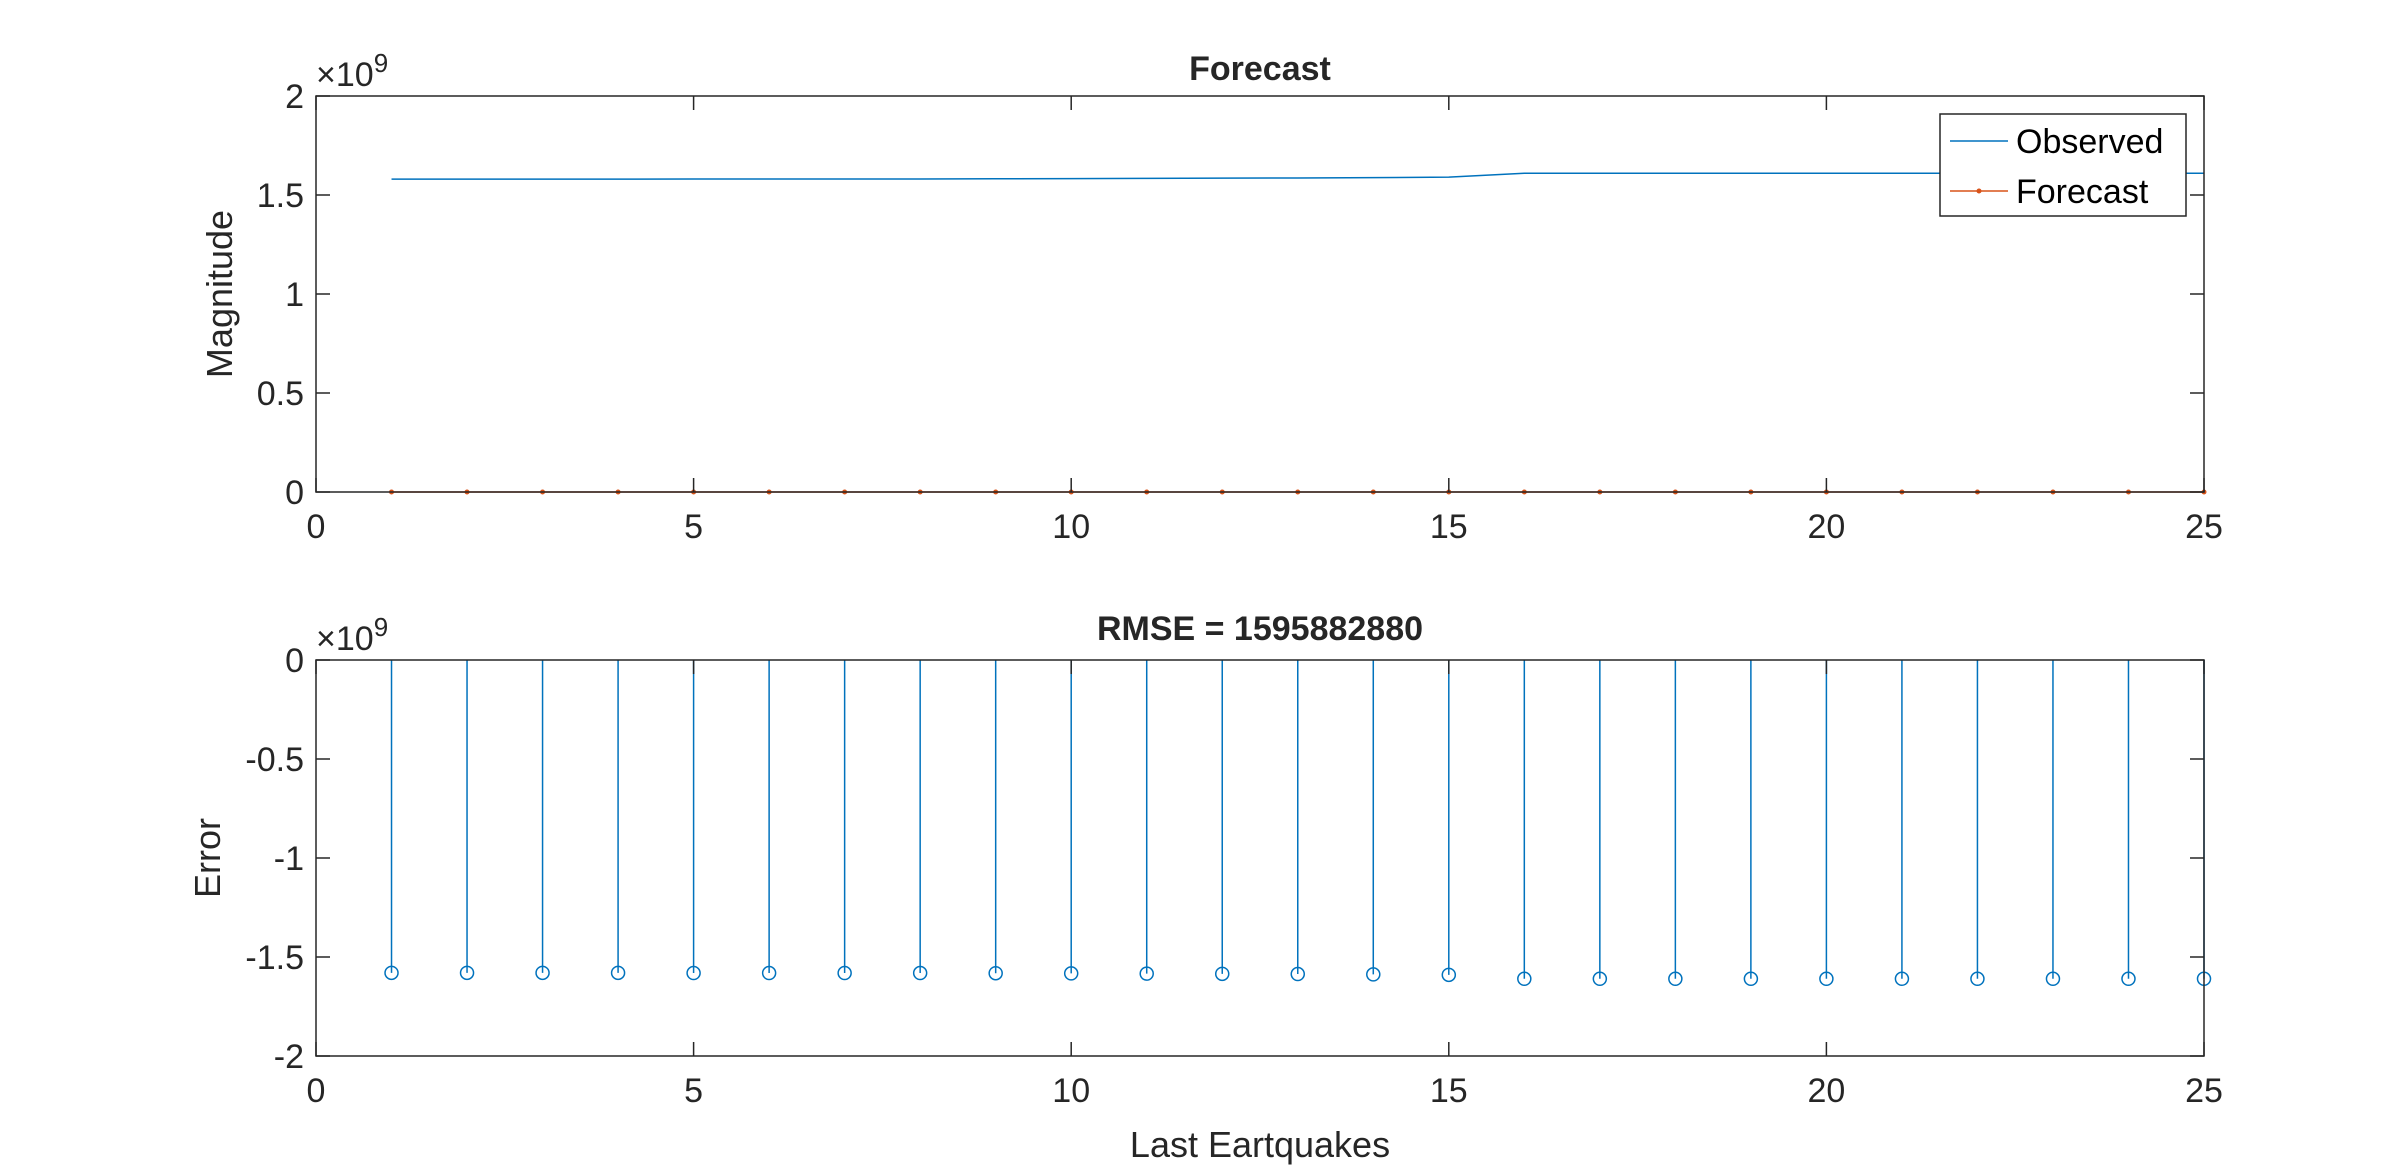  Describe the element at coordinates (294, 493) in the screenshot. I see `forecast-y-tick-label: 0` at that location.